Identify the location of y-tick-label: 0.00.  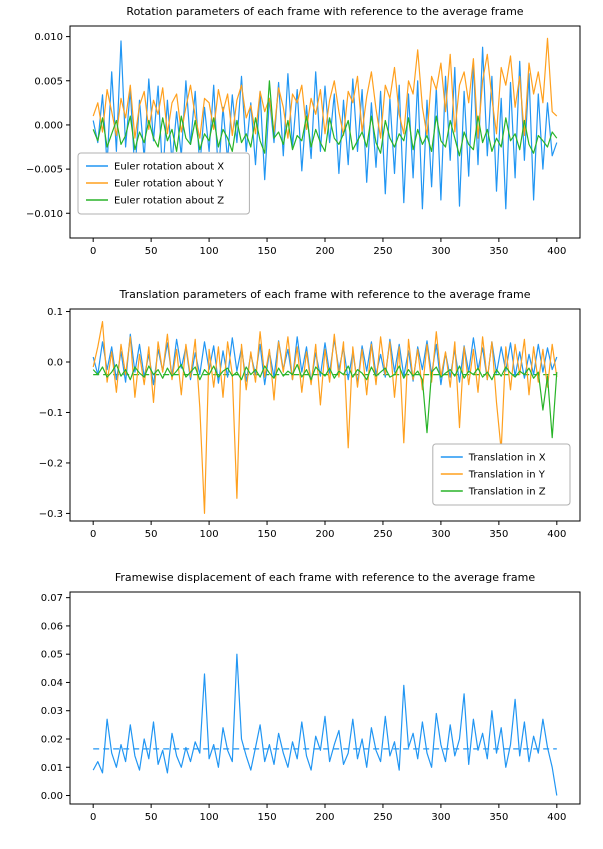
(52, 796).